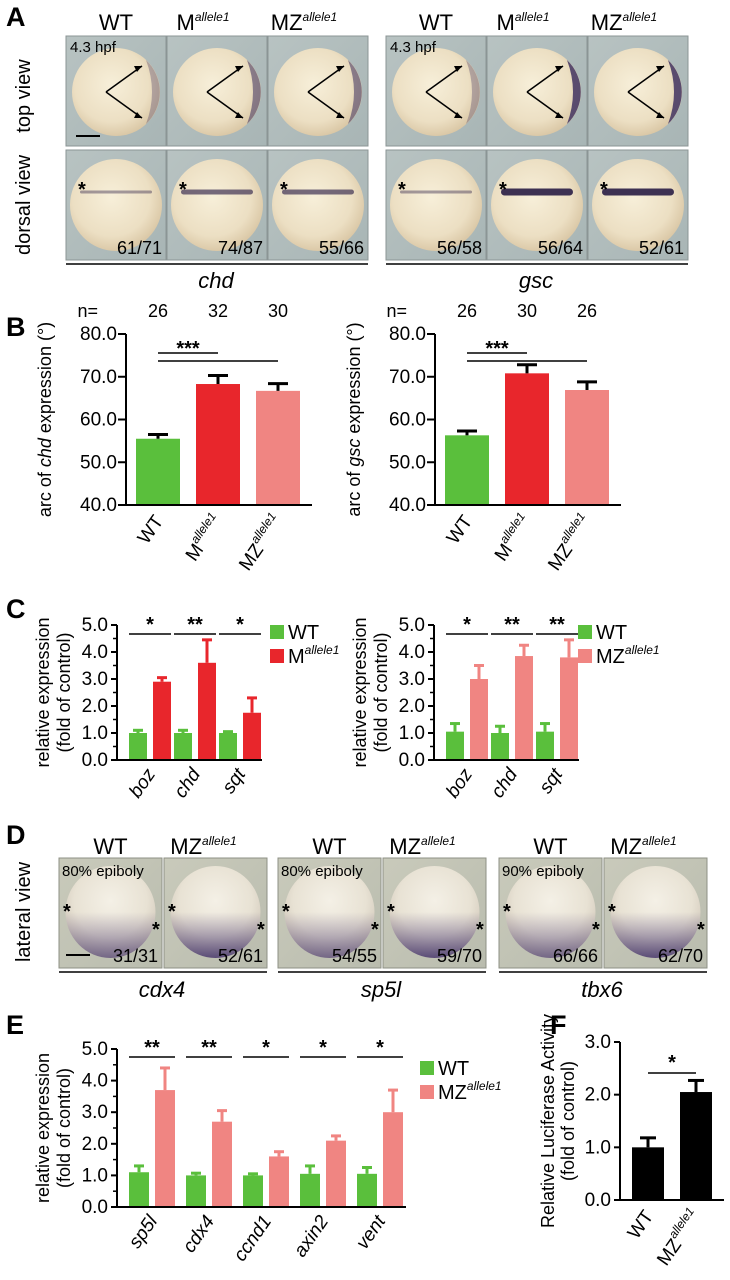  I want to click on genotype-header: WT, so click(329, 846).